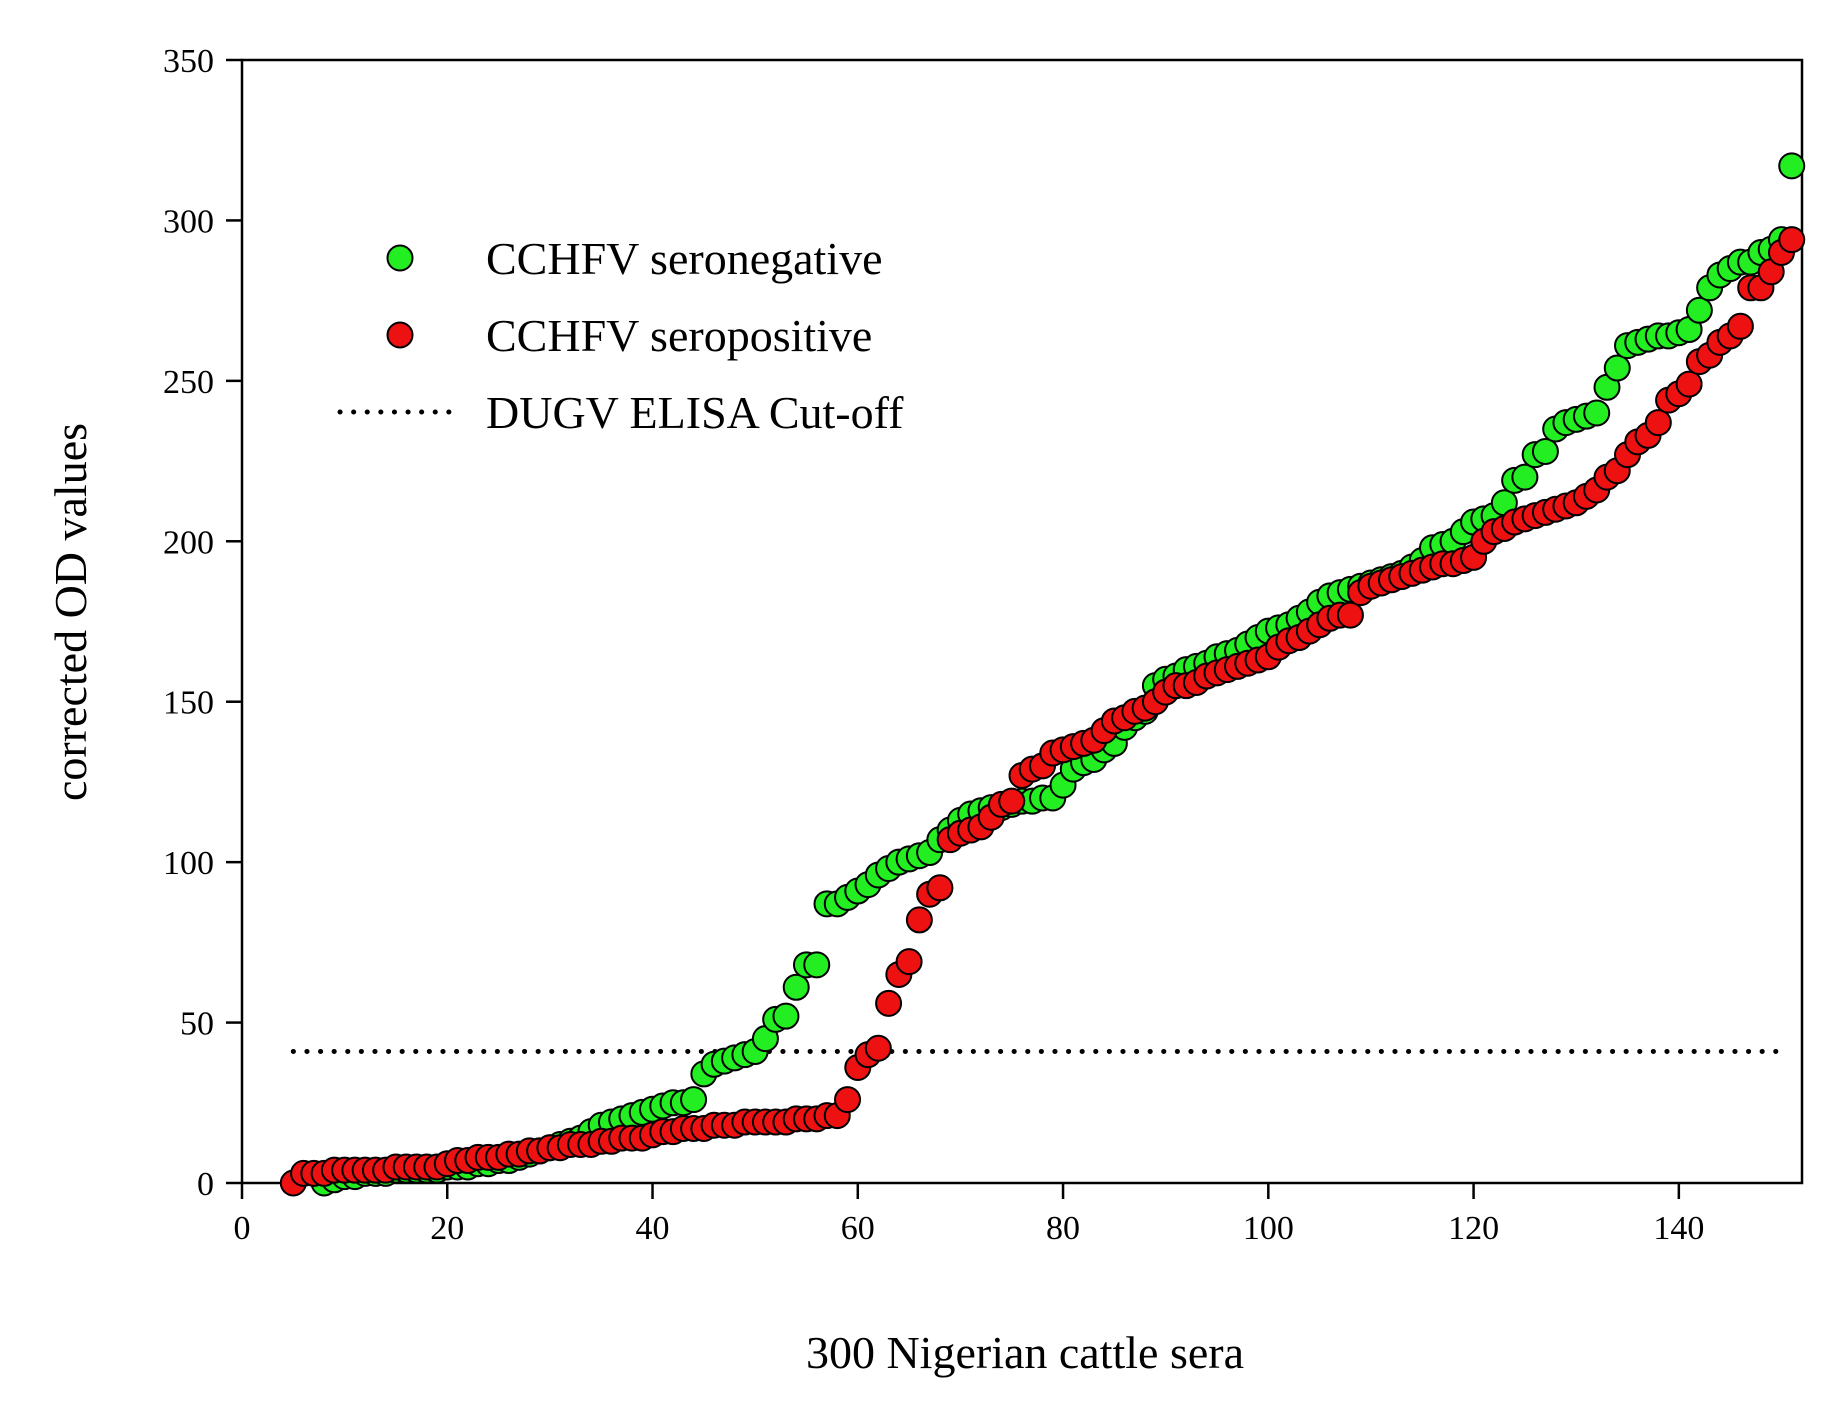 The image size is (1848, 1426). Describe the element at coordinates (188, 703) in the screenshot. I see `y-tick-label: 150` at that location.